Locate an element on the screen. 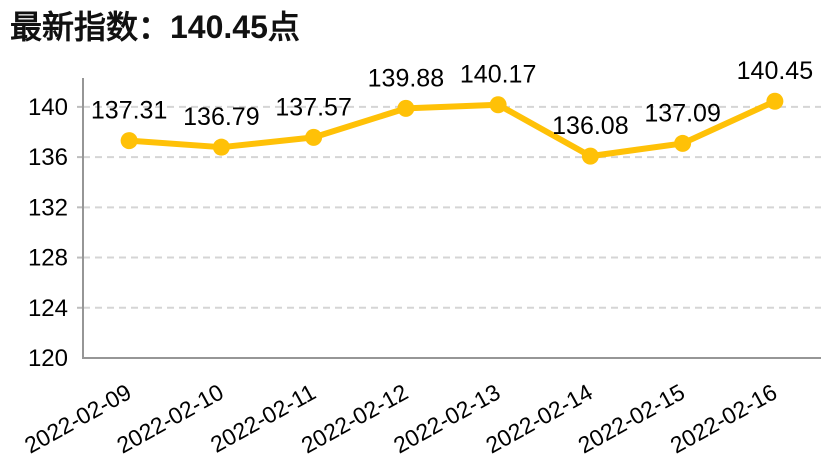 This screenshot has height=472, width=832. y-axis-label: 136 is located at coordinates (48, 157).